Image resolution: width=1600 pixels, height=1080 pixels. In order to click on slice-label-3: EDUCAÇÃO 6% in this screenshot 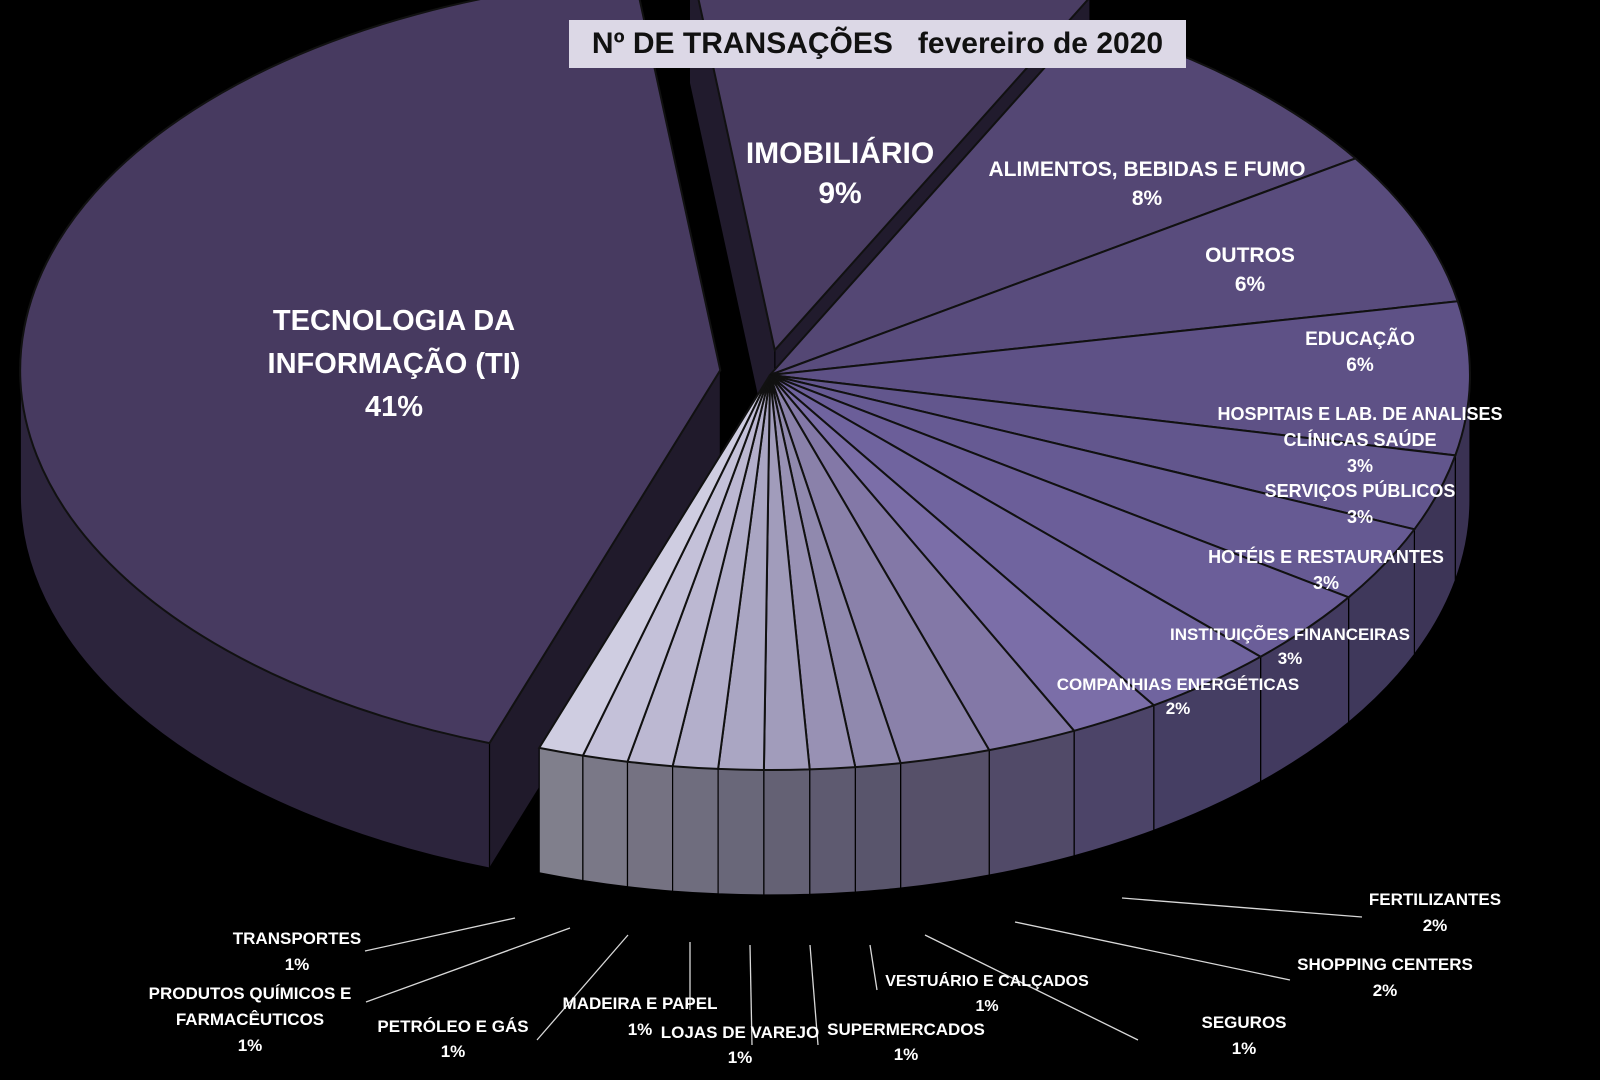, I will do `click(1360, 352)`.